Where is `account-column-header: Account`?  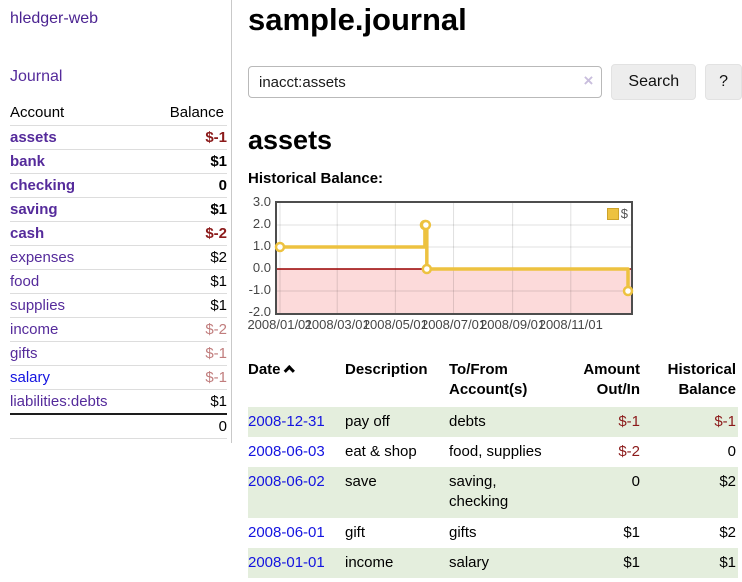
account-column-header: Account is located at coordinates (78, 113).